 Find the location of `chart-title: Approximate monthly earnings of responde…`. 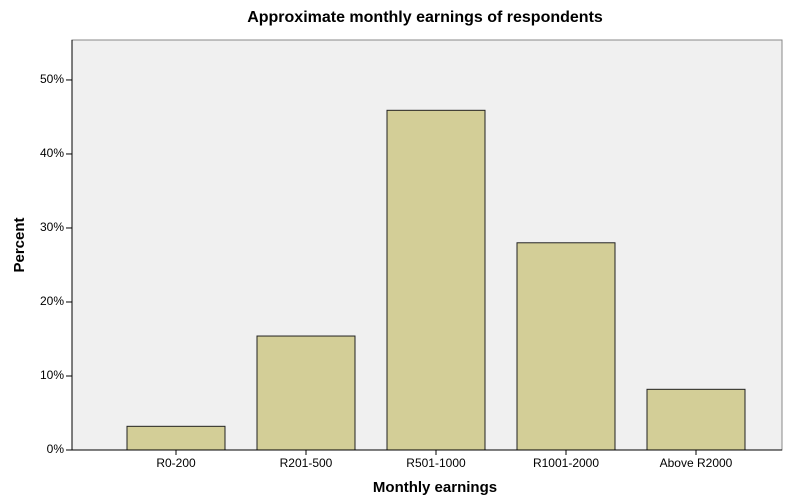

chart-title: Approximate monthly earnings of responde… is located at coordinates (425, 17).